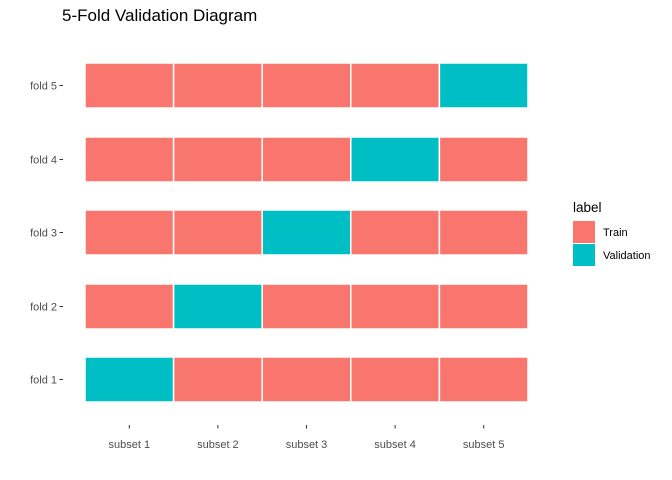 Image resolution: width=672 pixels, height=480 pixels. I want to click on cell-fold5-subset1, so click(129, 85).